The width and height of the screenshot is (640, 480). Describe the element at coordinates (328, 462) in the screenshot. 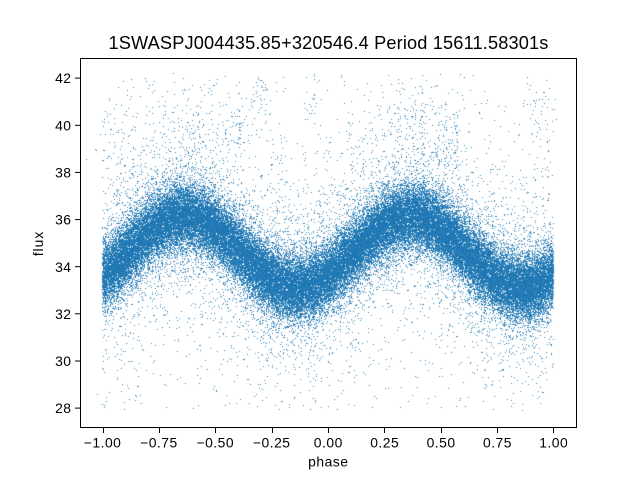

I see `svg-text: phase` at that location.